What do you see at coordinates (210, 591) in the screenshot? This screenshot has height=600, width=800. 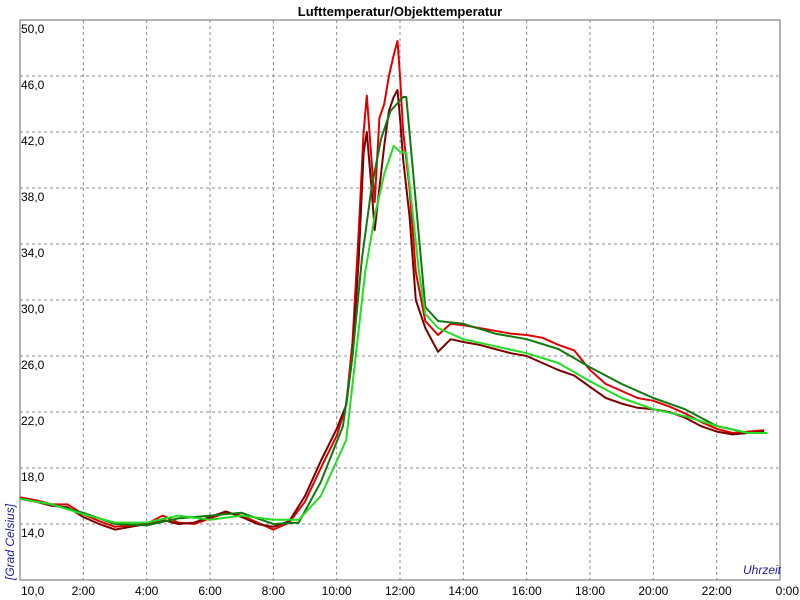 I see `x-tick-label: 6:00` at bounding box center [210, 591].